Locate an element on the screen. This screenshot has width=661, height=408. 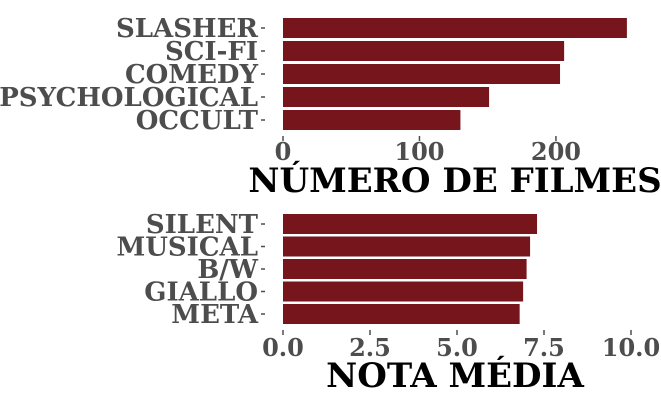
average-rating-category-label: SILENT is located at coordinates (202, 225).